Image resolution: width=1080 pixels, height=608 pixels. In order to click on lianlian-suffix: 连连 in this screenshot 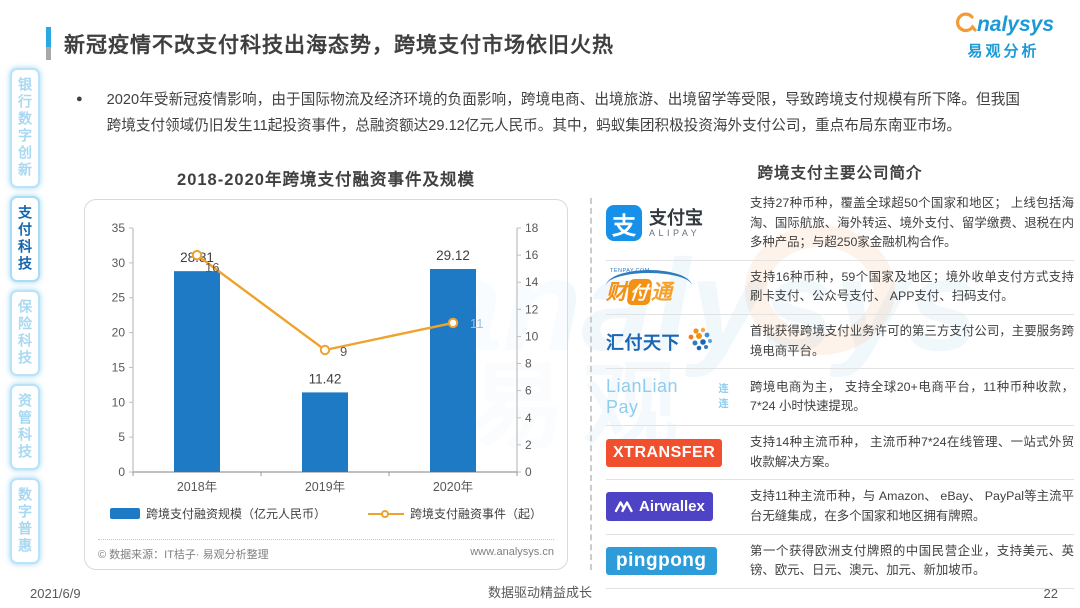, I will do `click(723, 397)`.